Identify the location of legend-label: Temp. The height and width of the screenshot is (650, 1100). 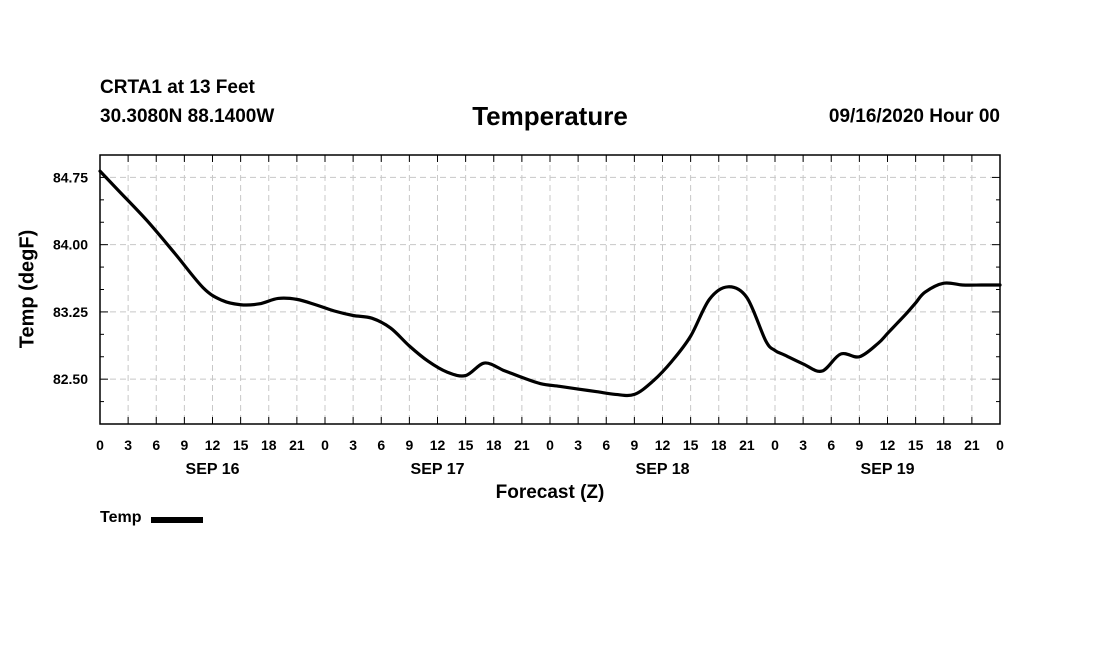
(121, 517).